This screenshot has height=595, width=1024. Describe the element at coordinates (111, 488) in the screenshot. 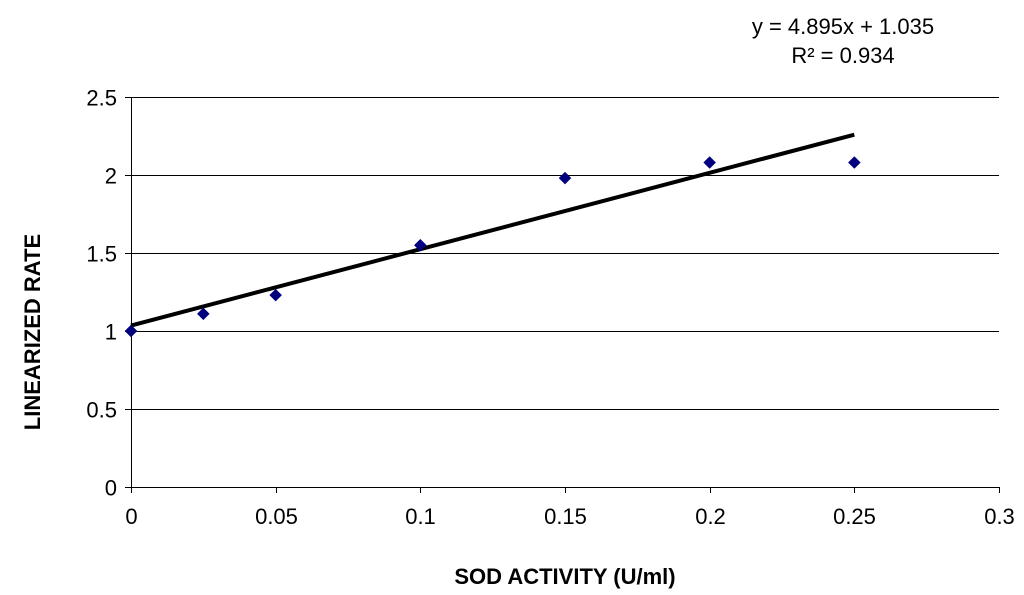

I see `y-tick-label-0: 0` at that location.